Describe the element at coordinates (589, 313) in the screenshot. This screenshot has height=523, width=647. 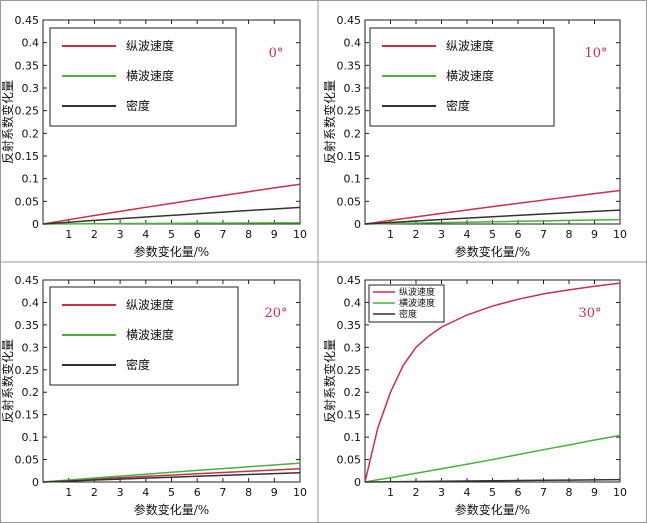
I see `angle-annotation: 30°` at that location.